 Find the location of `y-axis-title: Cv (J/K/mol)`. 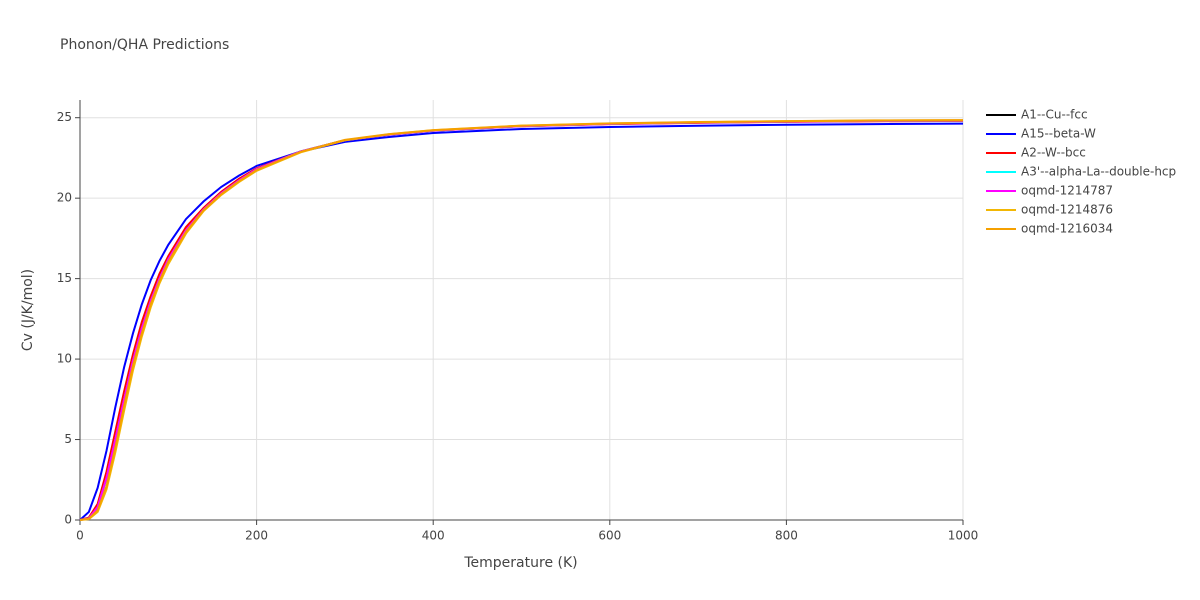

y-axis-title: Cv (J/K/mol) is located at coordinates (28, 310).